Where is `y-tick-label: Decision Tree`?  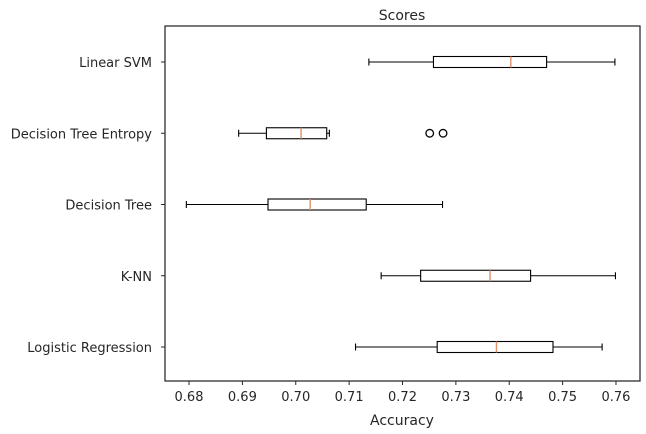
y-tick-label: Decision Tree is located at coordinates (108, 206).